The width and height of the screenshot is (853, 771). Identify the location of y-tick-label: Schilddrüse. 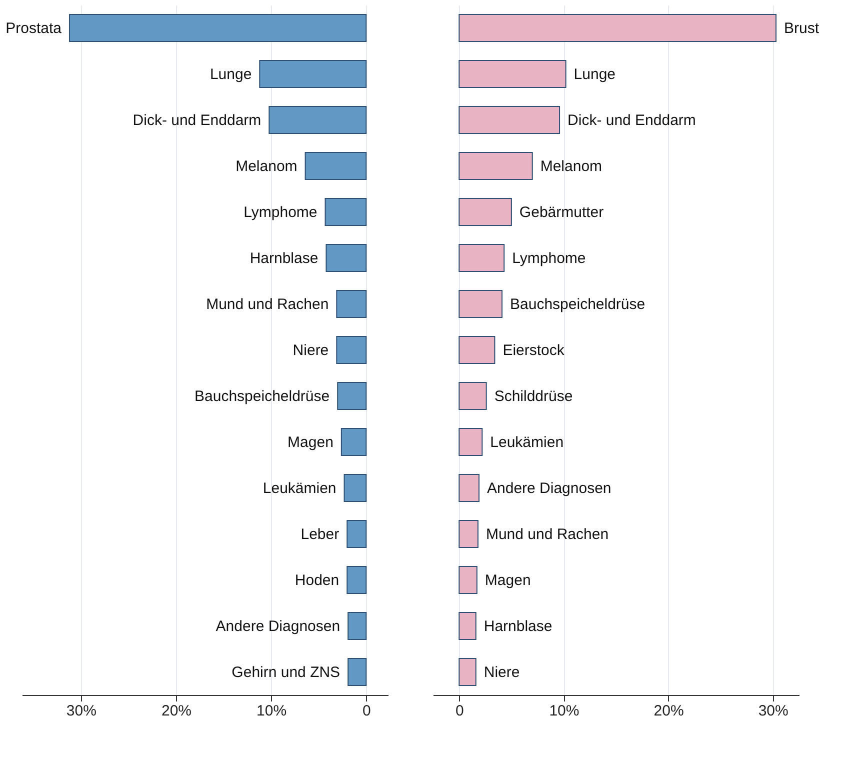
(533, 396).